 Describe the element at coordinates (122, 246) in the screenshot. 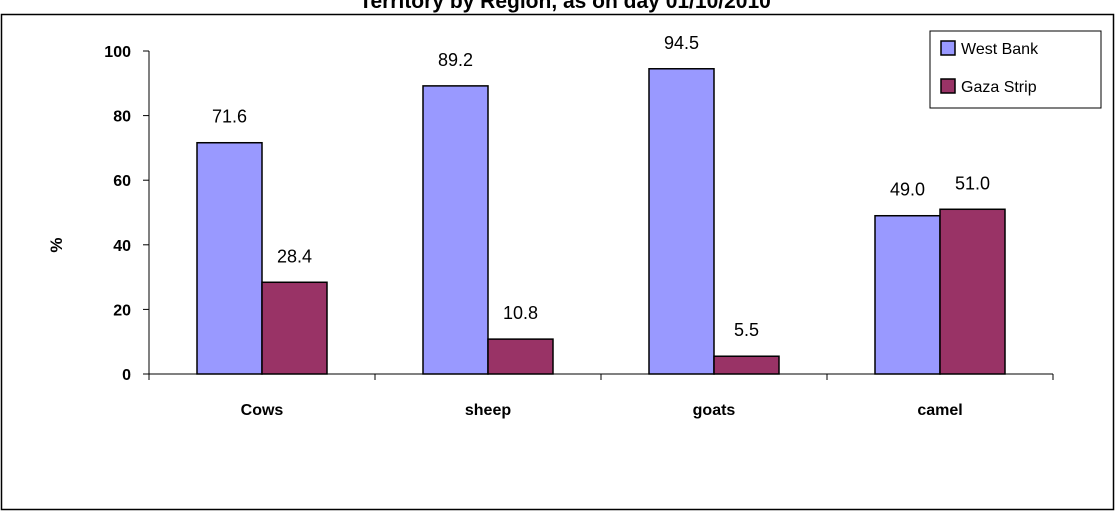

I see `y-tick-label: 40` at that location.